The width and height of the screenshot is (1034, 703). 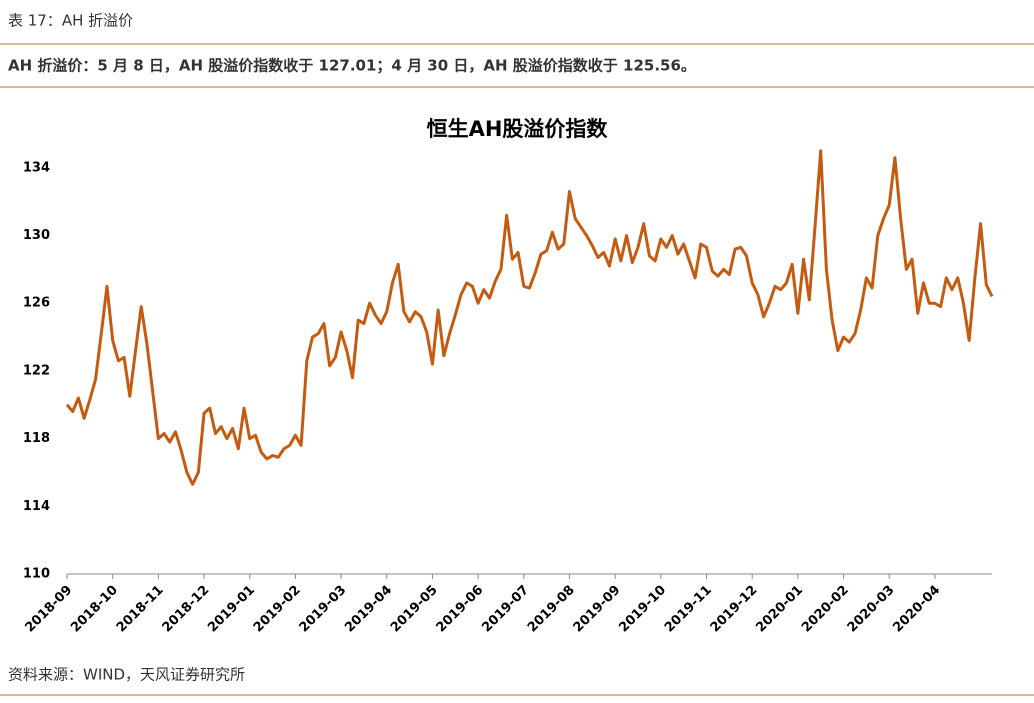 What do you see at coordinates (277, 609) in the screenshot?
I see `x-tick-label: 2019-02` at bounding box center [277, 609].